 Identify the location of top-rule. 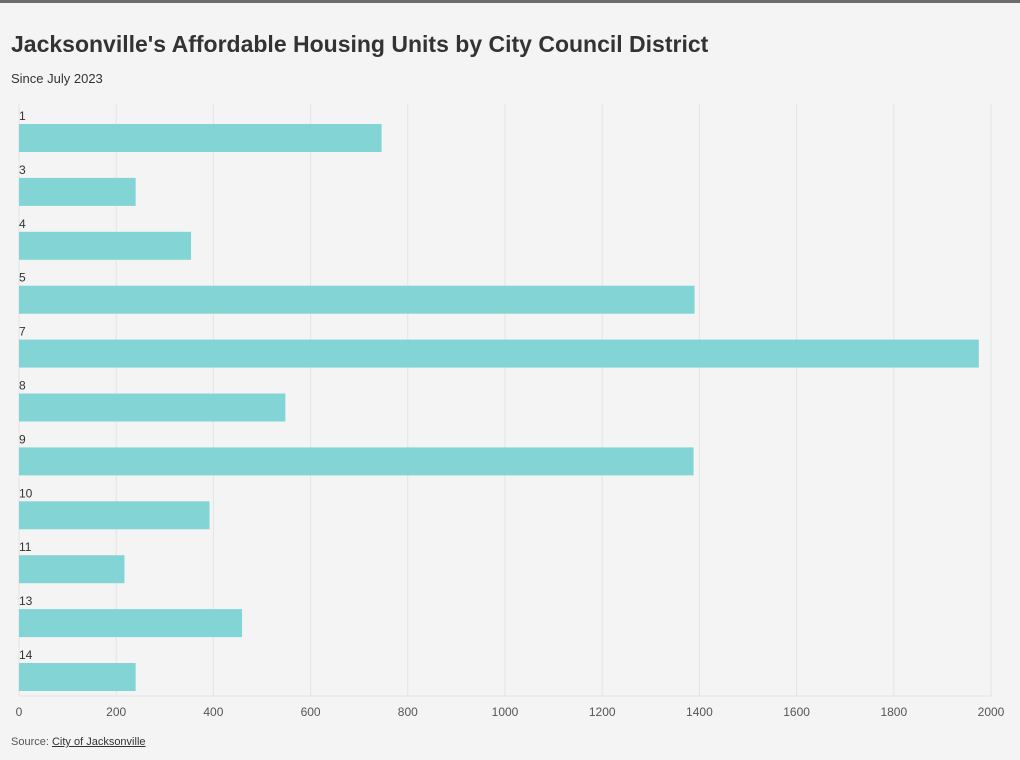
(510, 1).